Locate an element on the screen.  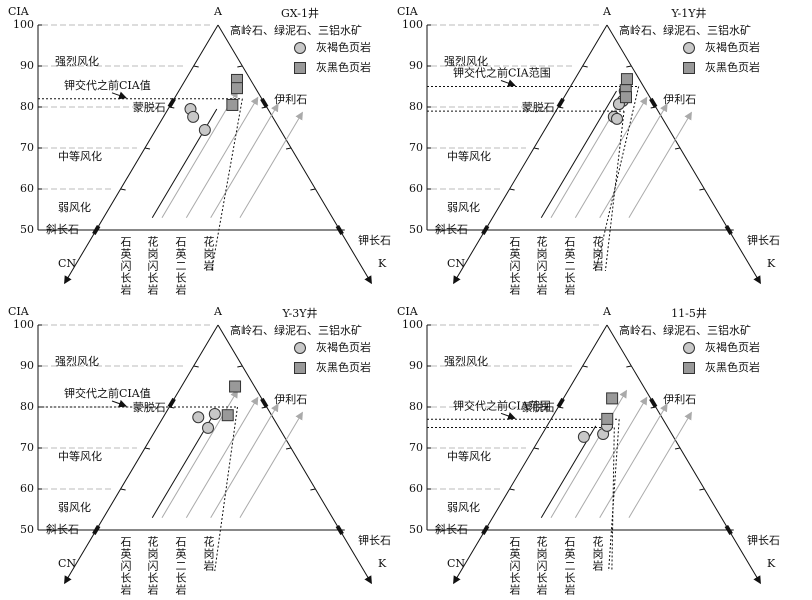
legend-label: 灰褐色页岩 is located at coordinates (732, 47).